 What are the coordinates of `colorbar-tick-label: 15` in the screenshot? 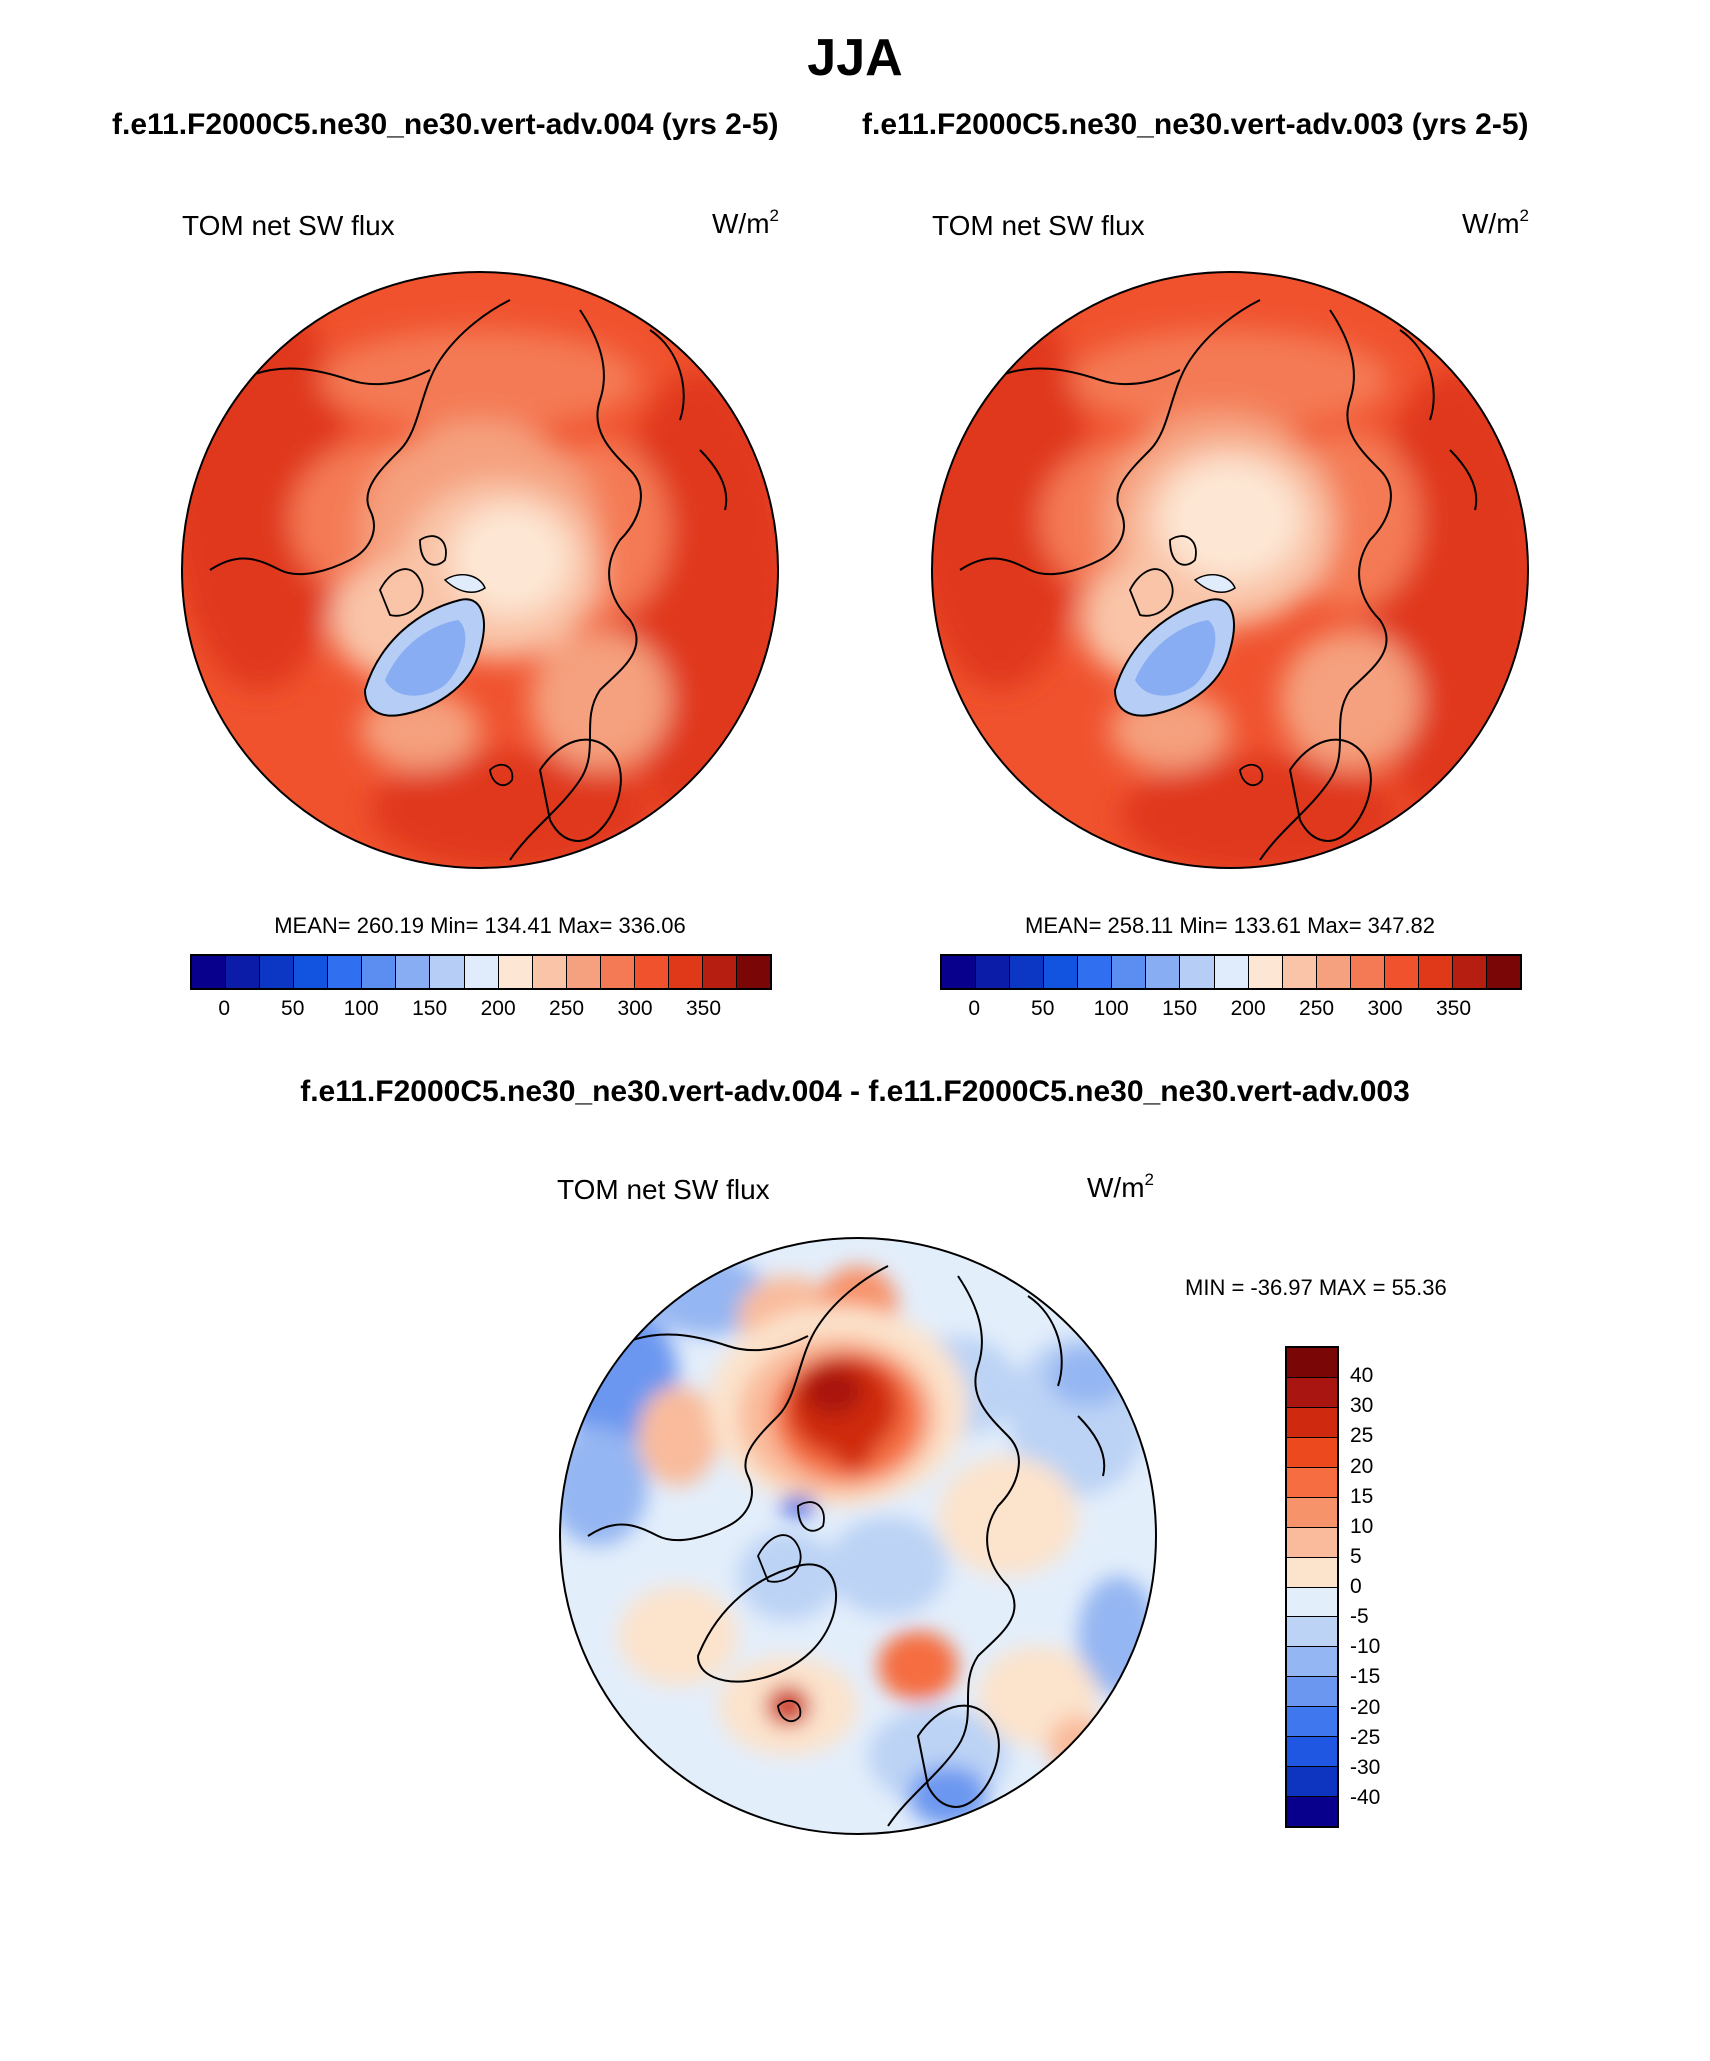 It's located at (1362, 1496).